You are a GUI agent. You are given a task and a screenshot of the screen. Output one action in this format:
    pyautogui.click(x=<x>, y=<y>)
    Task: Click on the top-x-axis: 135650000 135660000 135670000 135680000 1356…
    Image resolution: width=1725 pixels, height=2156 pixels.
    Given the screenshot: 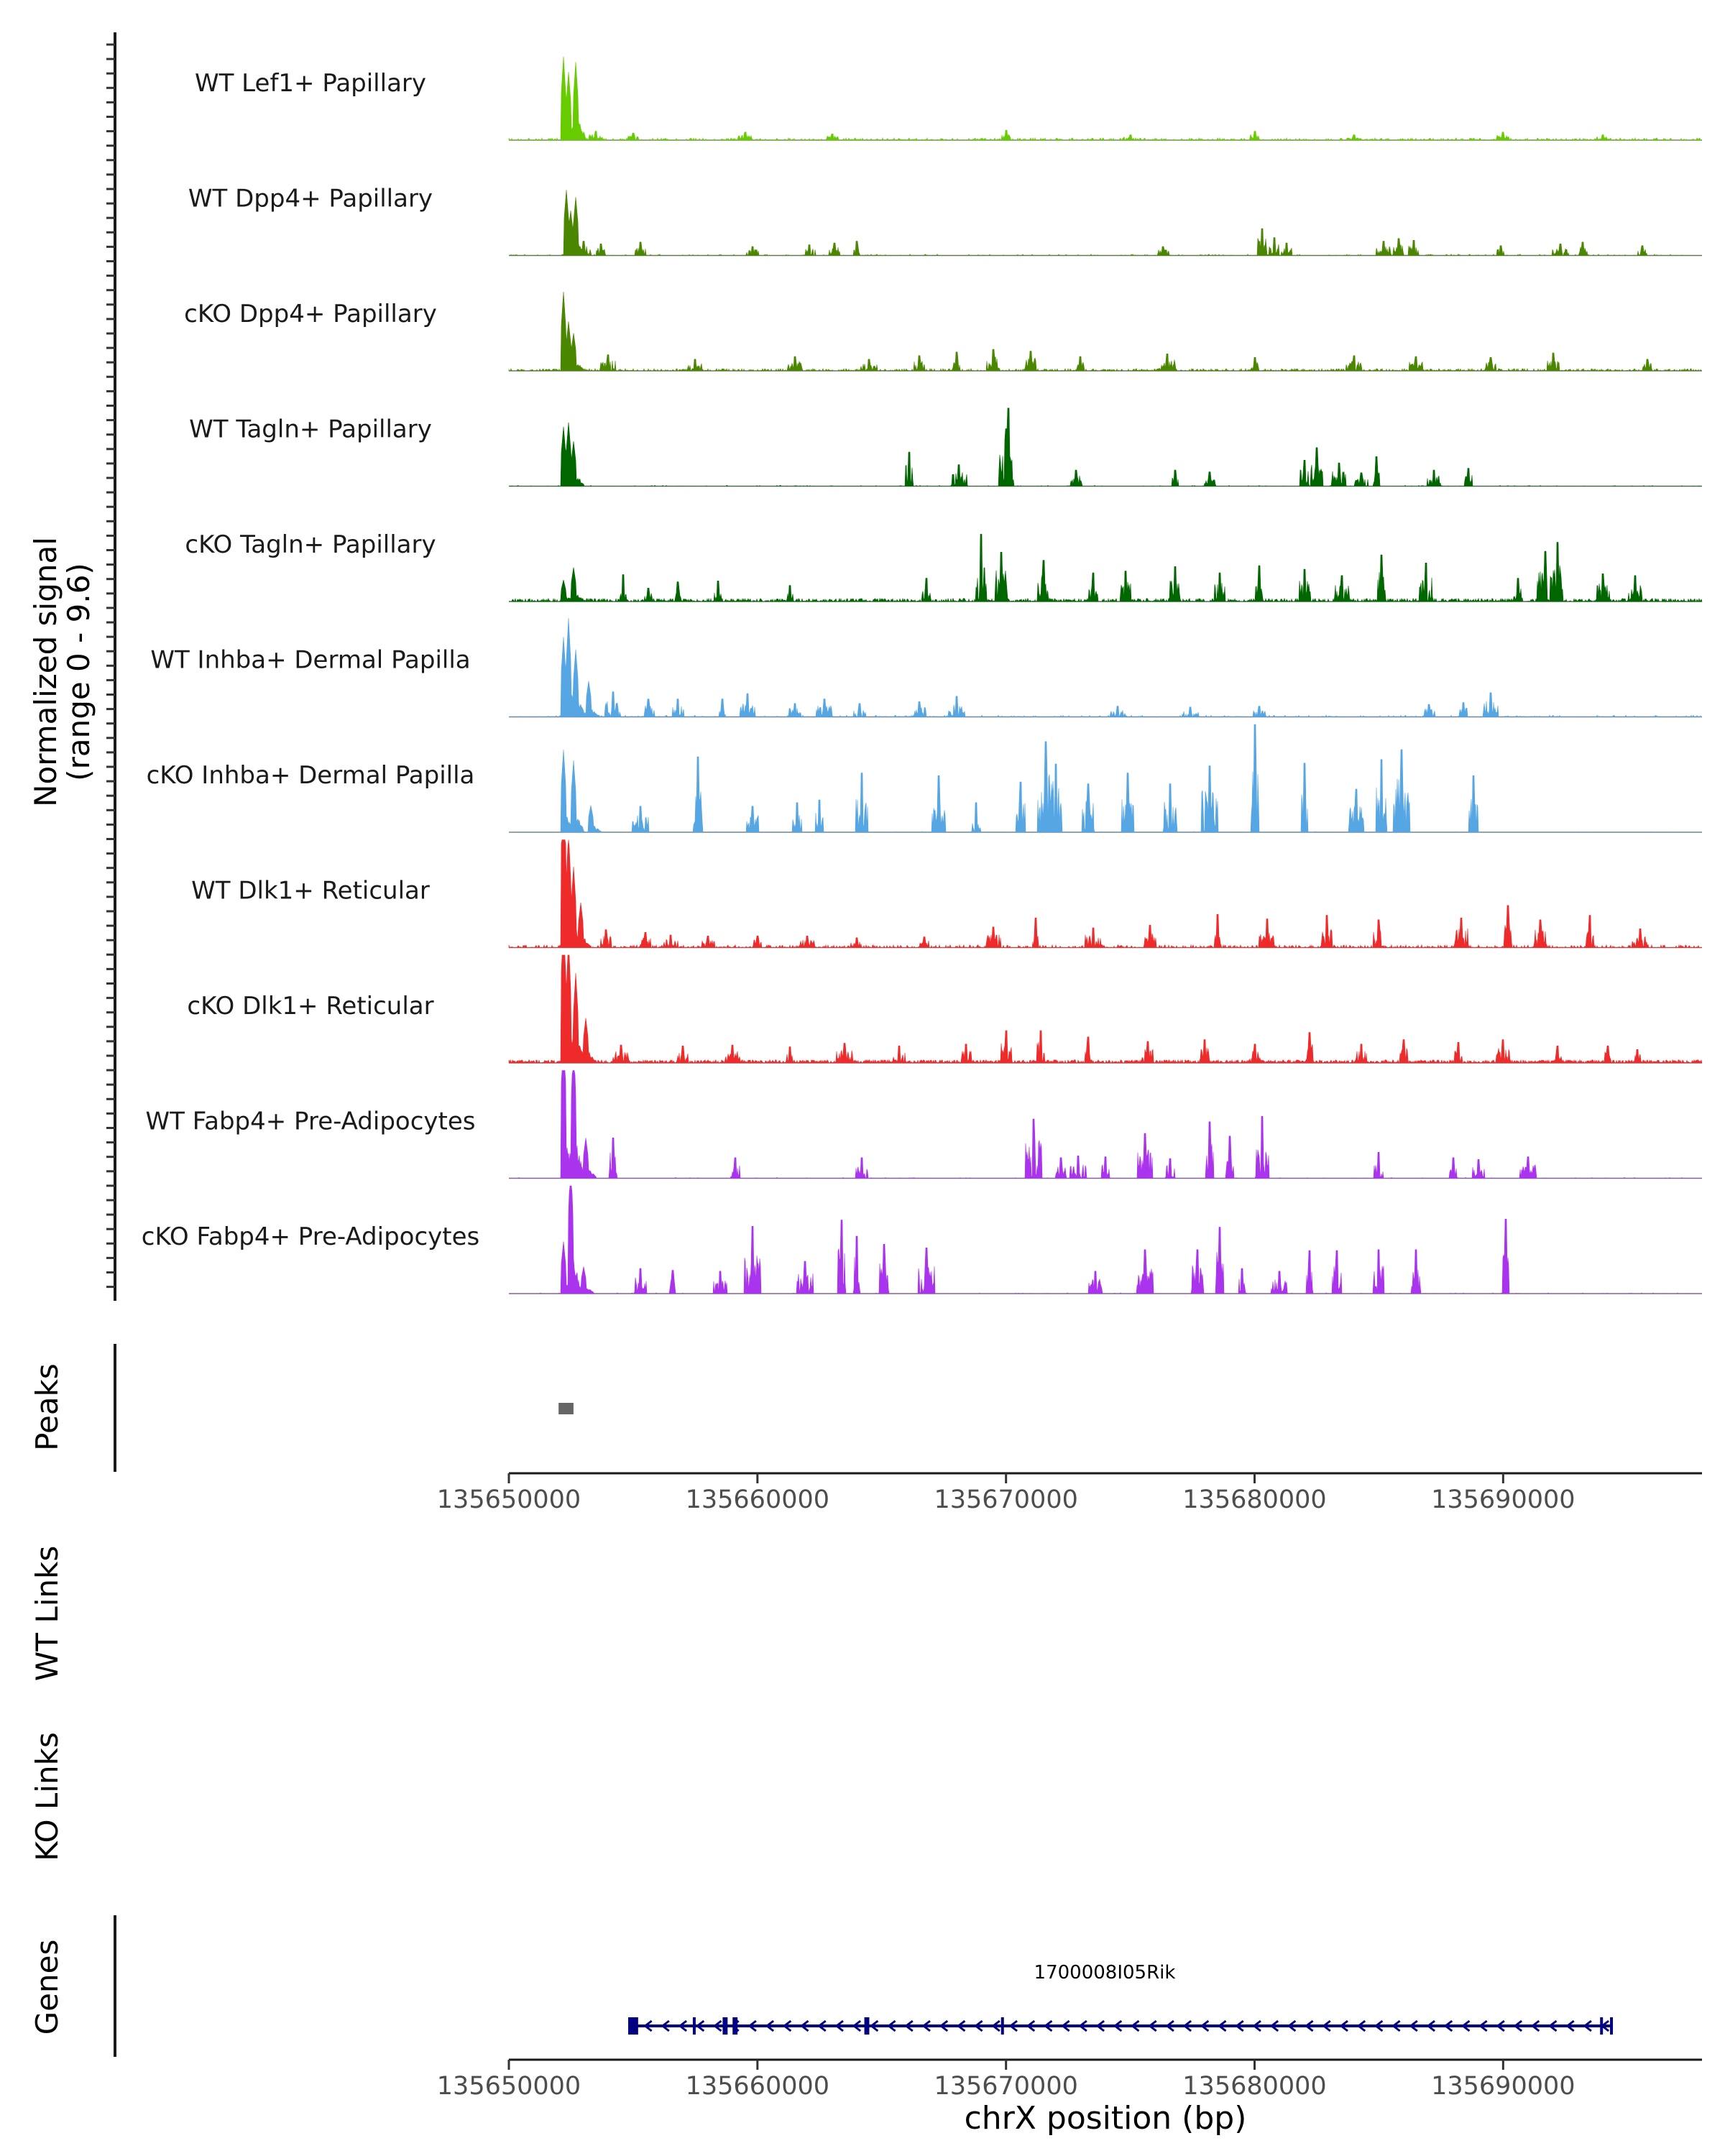 What is the action you would take?
    pyautogui.click(x=1069, y=1493)
    